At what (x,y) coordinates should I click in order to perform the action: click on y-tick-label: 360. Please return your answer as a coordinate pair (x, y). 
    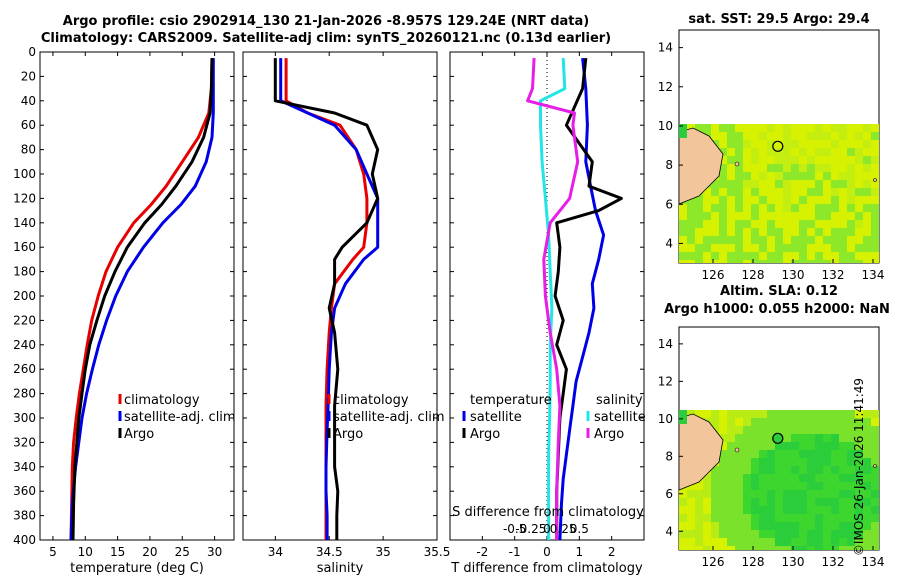
    Looking at the image, I should click on (24, 491).